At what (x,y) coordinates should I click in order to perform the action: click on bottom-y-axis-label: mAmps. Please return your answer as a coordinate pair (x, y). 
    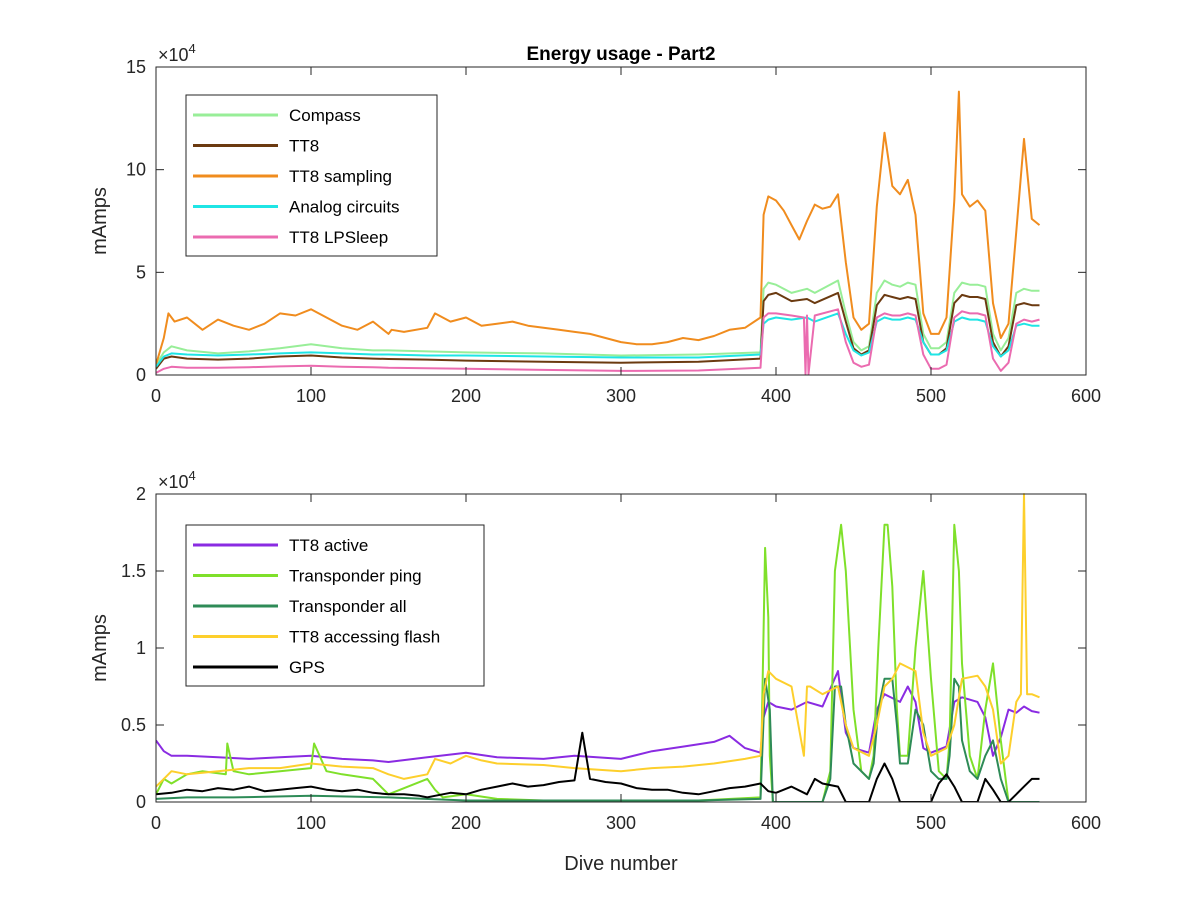
    Looking at the image, I should click on (100, 648).